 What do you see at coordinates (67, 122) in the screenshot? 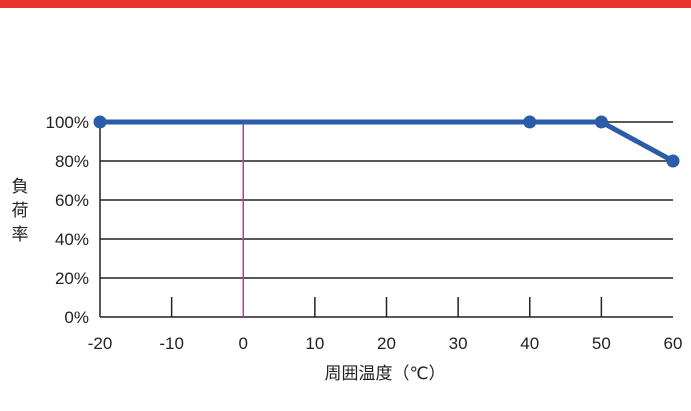
I see `y-tick-label-100: 100%` at bounding box center [67, 122].